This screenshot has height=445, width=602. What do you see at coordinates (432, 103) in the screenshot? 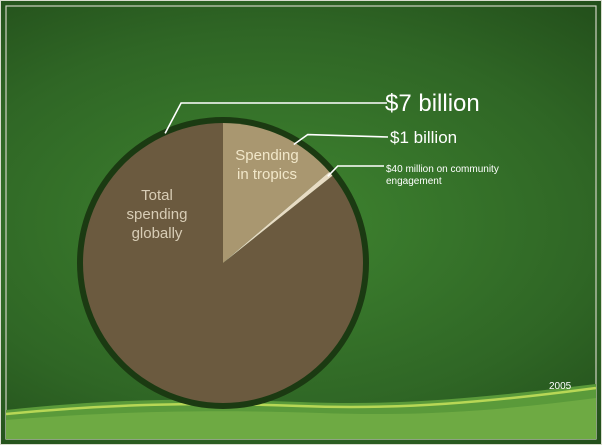
I see `callout-total-value: $7 billion` at bounding box center [432, 103].